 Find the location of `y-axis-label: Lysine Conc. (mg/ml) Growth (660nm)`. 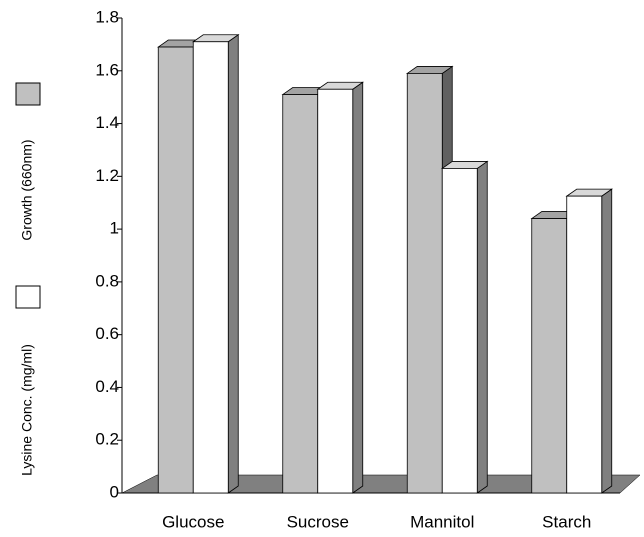

y-axis-label: Lysine Conc. (mg/ml) Growth (660nm) is located at coordinates (28, 279).